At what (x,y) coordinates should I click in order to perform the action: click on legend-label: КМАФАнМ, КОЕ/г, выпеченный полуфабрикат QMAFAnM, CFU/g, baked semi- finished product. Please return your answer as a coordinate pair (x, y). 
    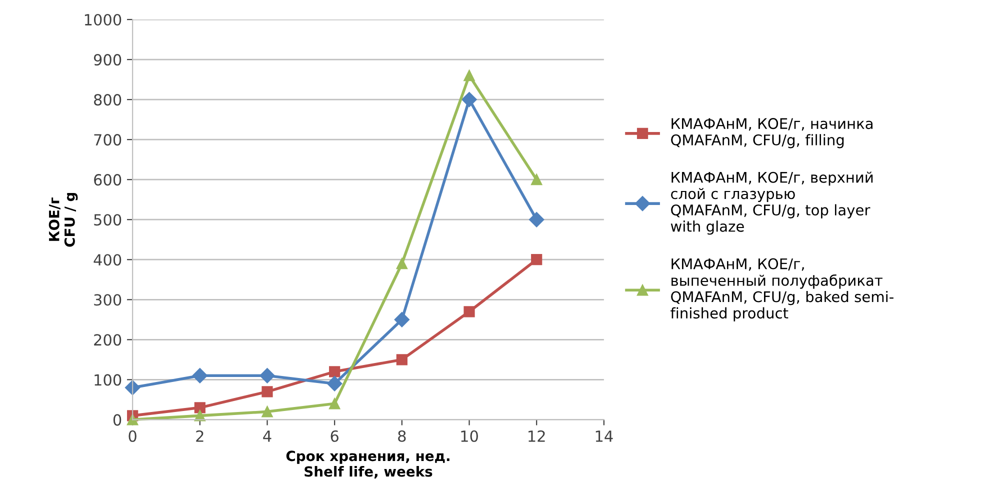
    Looking at the image, I should click on (782, 290).